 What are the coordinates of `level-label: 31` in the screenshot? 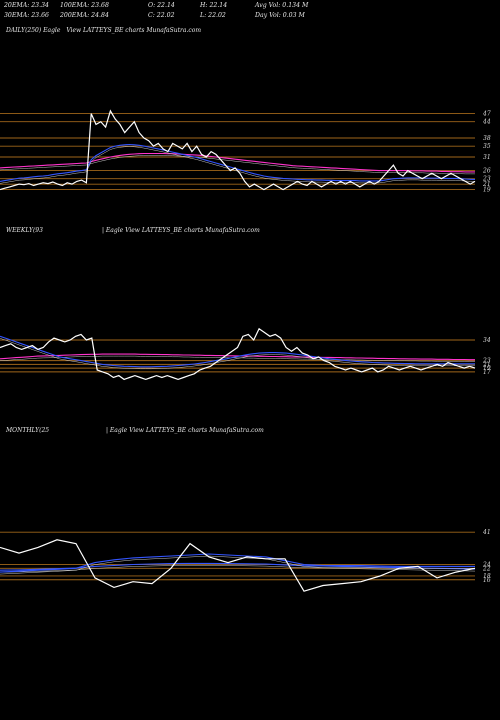 It's located at (487, 157).